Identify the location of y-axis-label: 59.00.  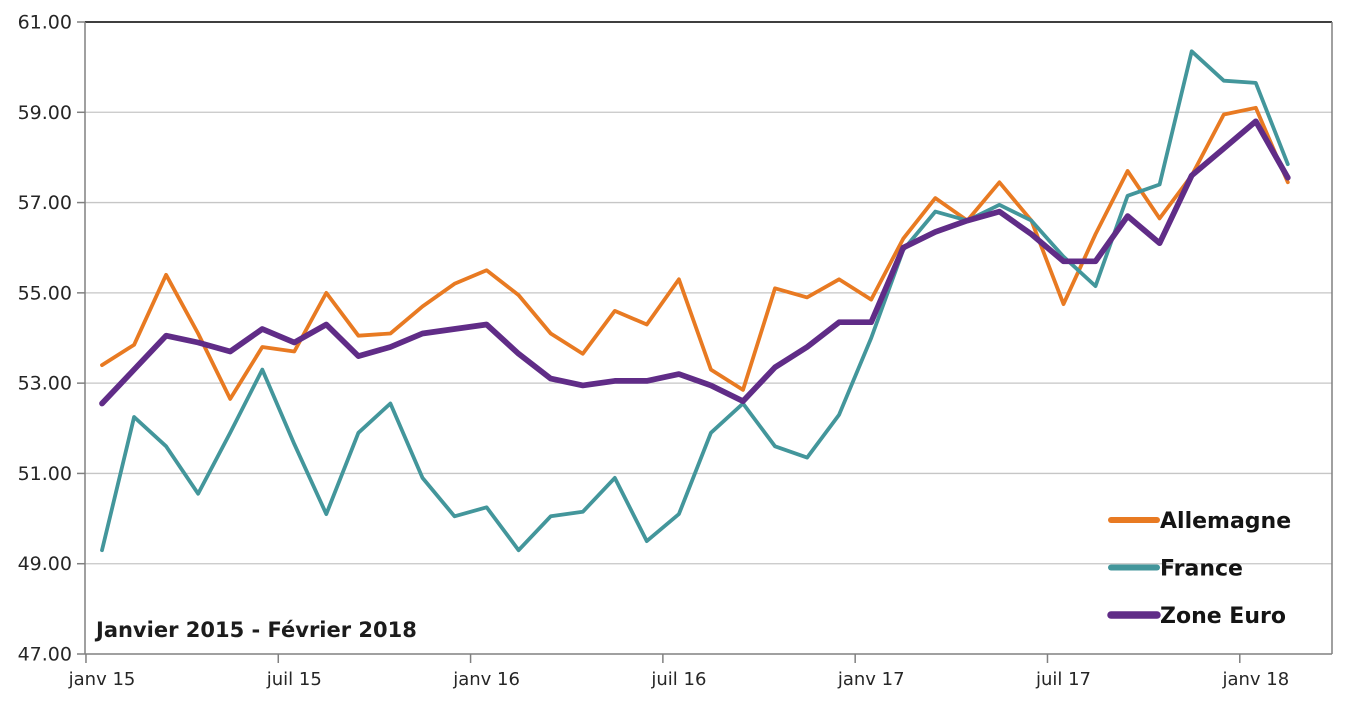
(45, 113).